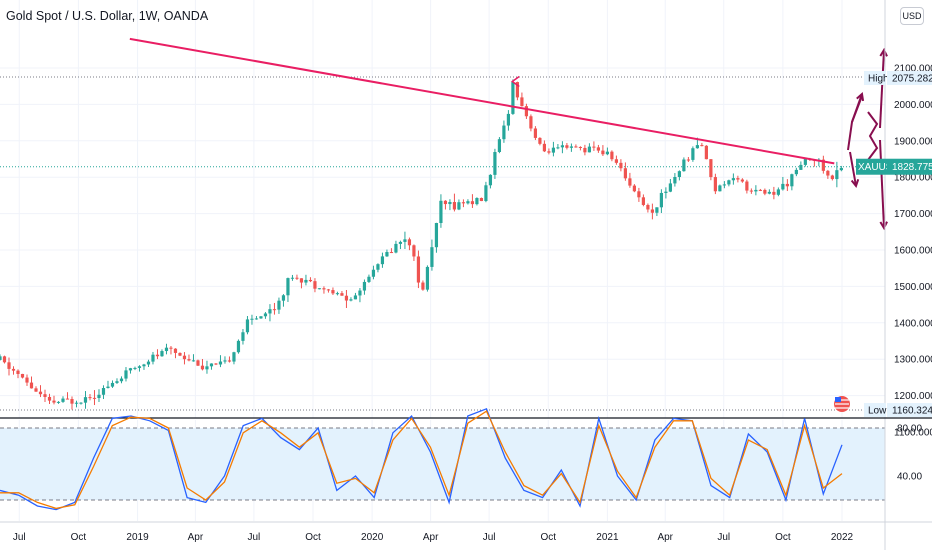  I want to click on low-tag-value-bg, so click(909, 410).